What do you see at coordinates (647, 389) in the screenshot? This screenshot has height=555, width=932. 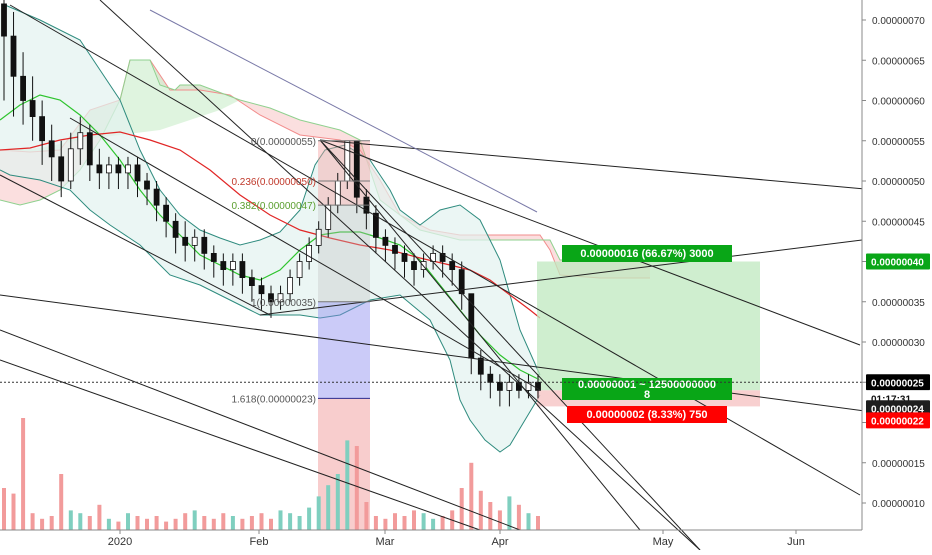 I see `ratio-label-box` at bounding box center [647, 389].